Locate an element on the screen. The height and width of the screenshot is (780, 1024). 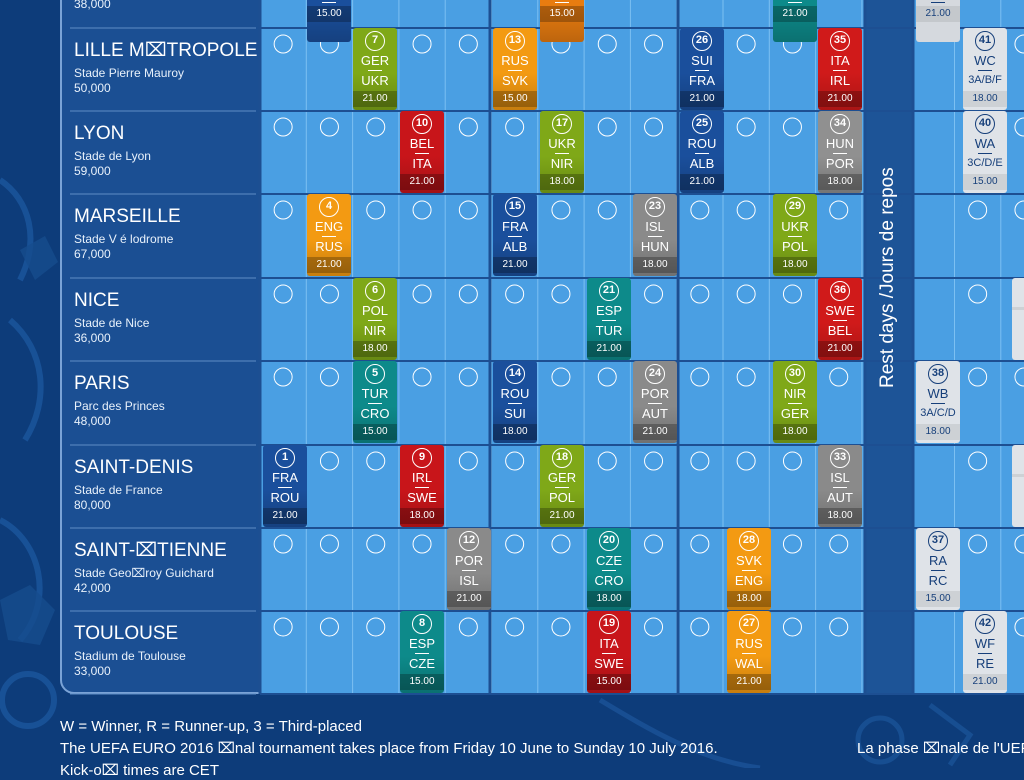
match-card: 17 UKR NIR 18.00 is located at coordinates (562, 152).